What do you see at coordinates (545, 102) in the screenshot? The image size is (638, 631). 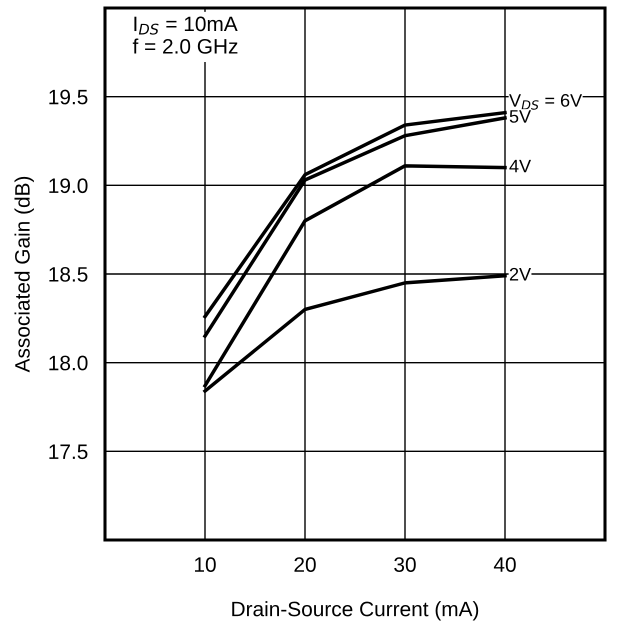 I see `series-label: V$_{DS}$ = 6V` at bounding box center [545, 102].